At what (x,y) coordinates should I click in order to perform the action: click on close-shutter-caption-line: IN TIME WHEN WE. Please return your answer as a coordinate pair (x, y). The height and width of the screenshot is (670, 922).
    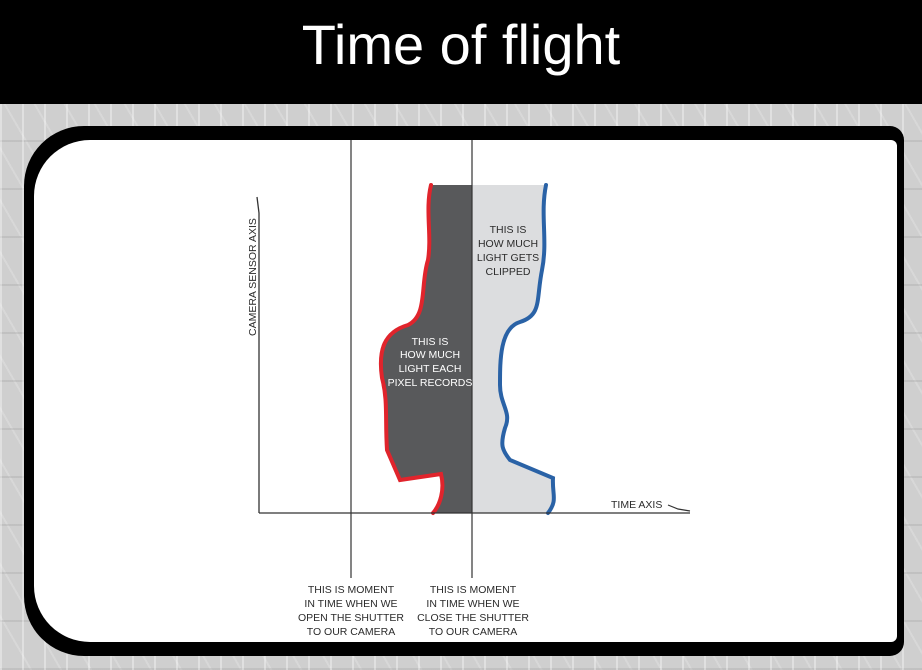
    Looking at the image, I should click on (472, 604).